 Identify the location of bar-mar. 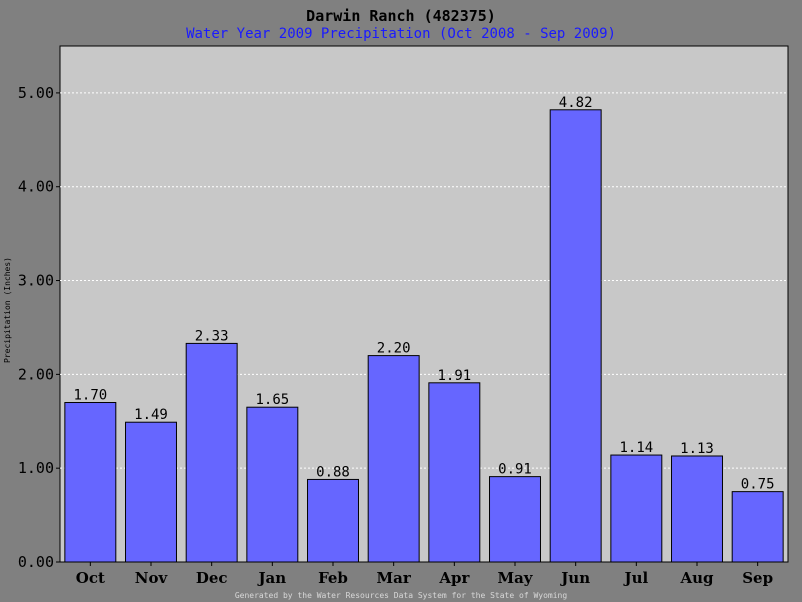
(393, 459).